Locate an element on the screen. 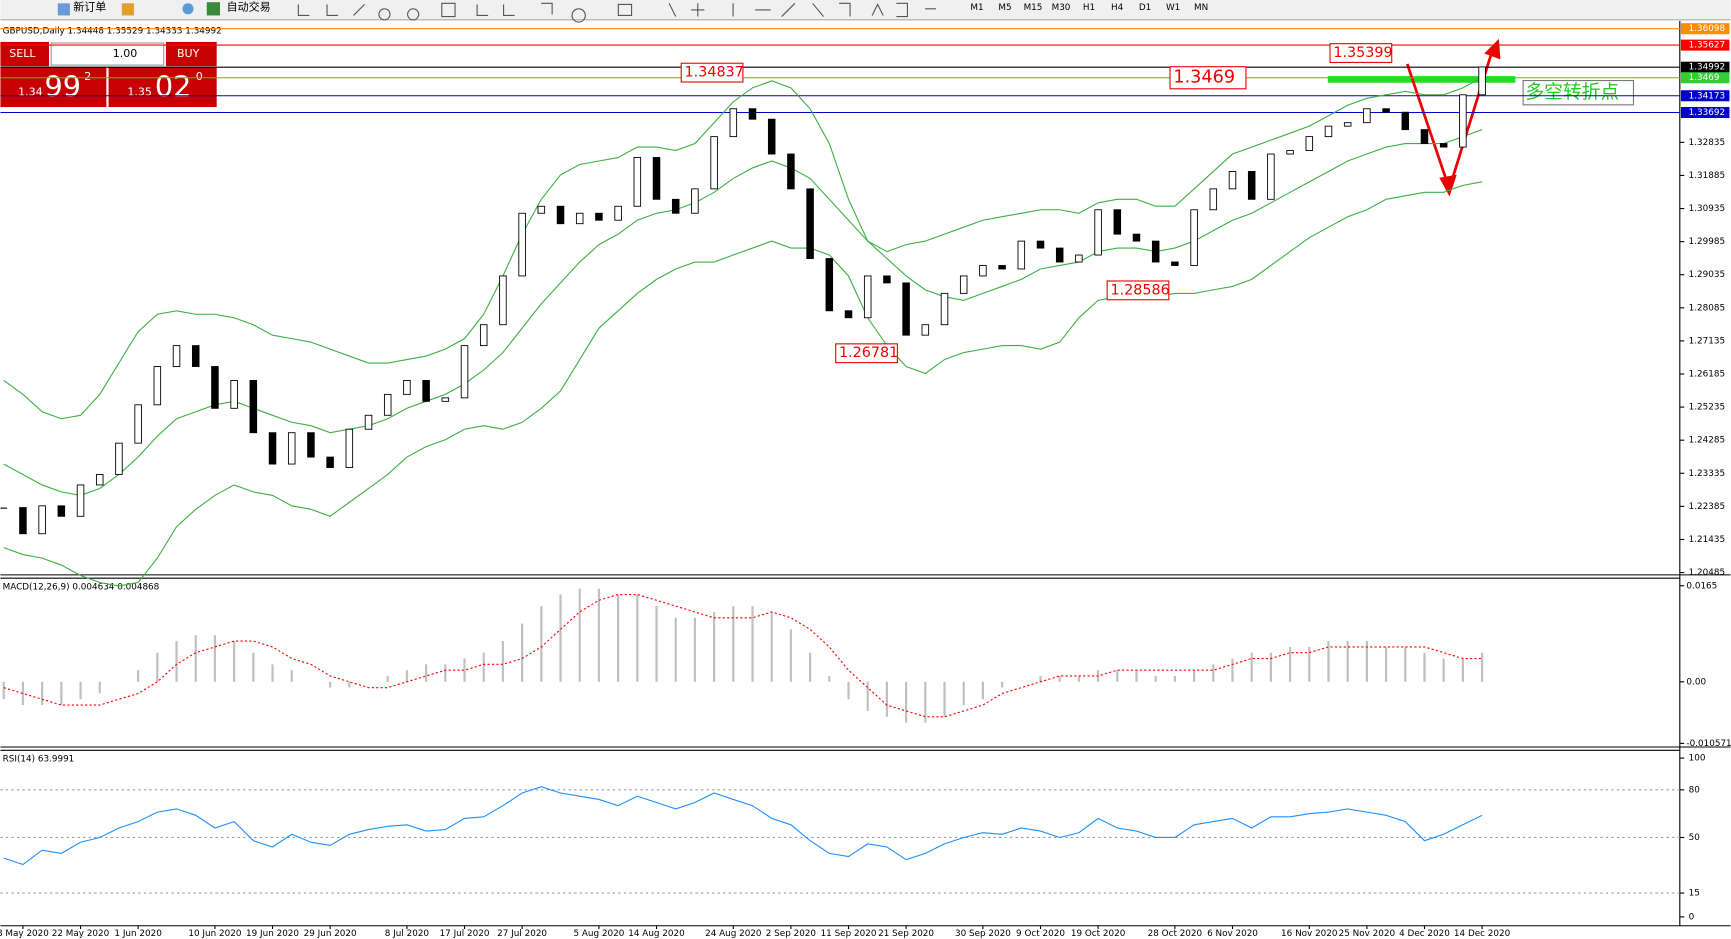 The image size is (1731, 939). toolbar is located at coordinates (865, 10).